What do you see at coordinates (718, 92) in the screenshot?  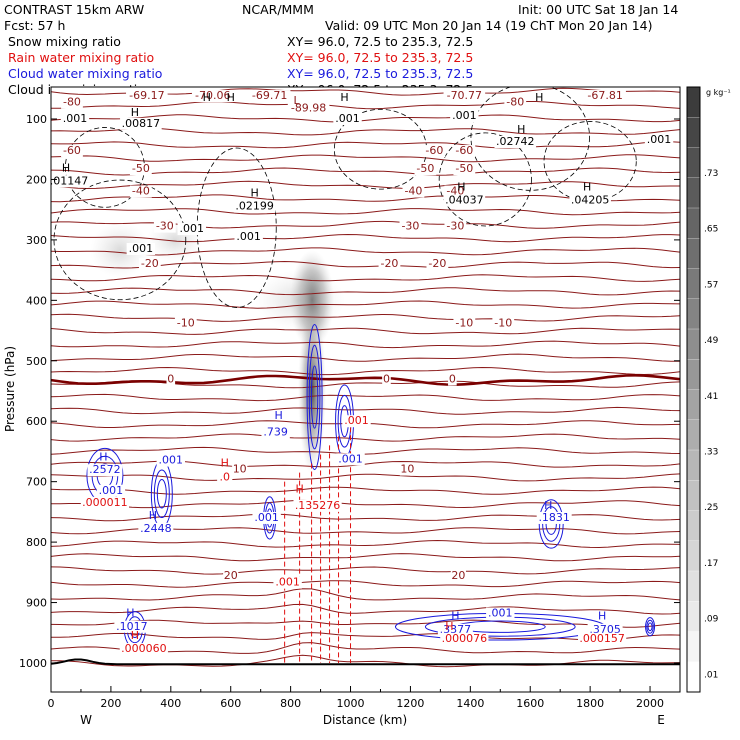 I see `colorbar-unit: g kg⁻¹` at bounding box center [718, 92].